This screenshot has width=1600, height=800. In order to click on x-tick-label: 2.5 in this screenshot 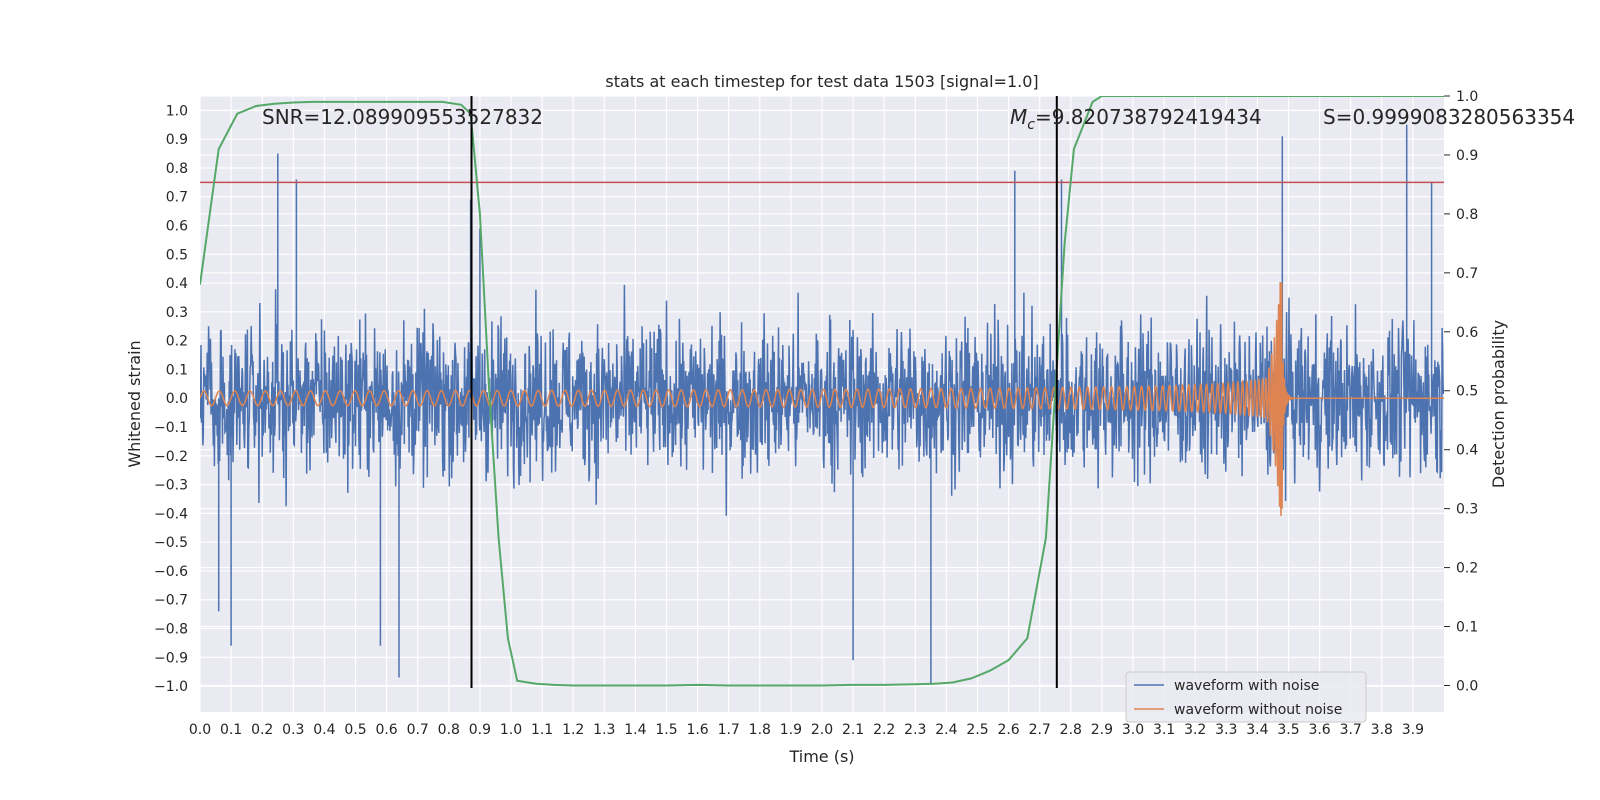, I will do `click(977, 730)`.